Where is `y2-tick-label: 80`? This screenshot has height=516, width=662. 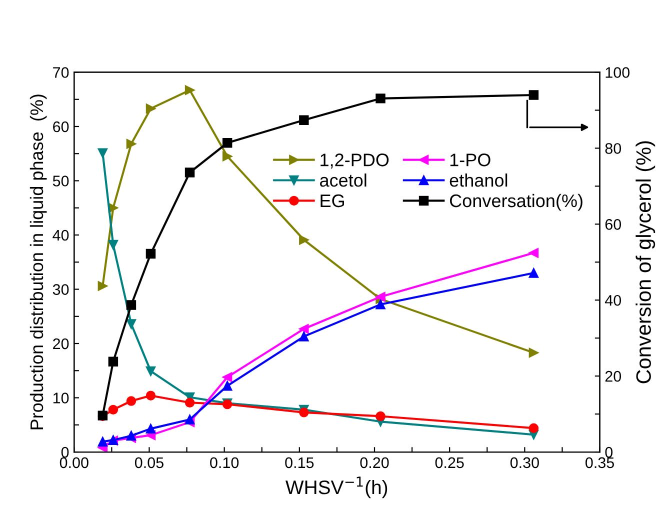 y2-tick-label: 80 is located at coordinates (613, 148).